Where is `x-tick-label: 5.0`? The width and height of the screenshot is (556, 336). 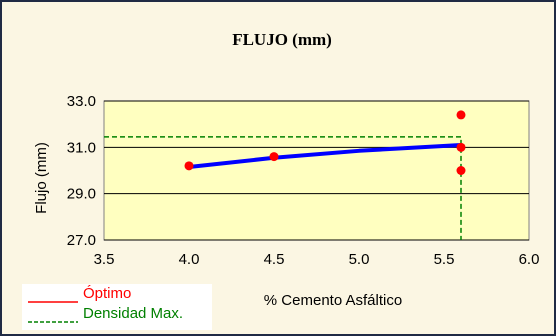 x-tick-label: 5.0 is located at coordinates (359, 259).